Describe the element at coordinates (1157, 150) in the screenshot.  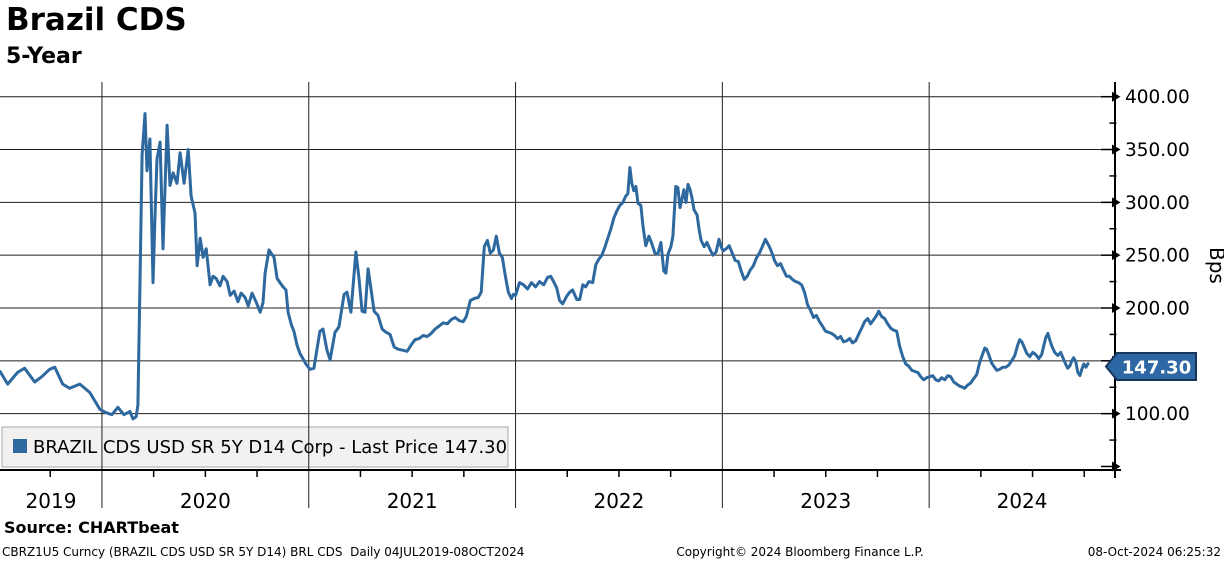
I see `y-tick-label: 350.00` at that location.